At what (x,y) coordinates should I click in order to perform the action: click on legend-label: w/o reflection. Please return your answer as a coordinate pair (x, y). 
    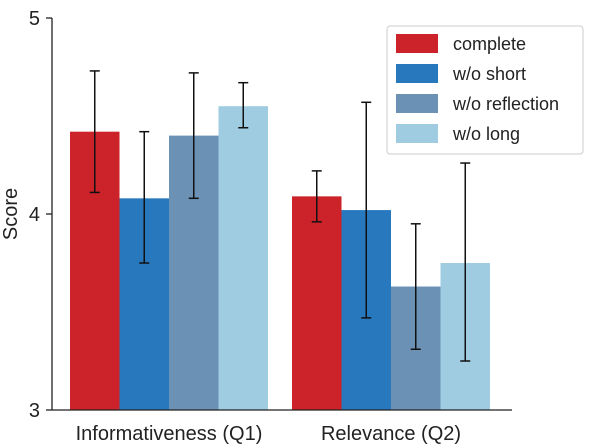
    Looking at the image, I should click on (505, 104).